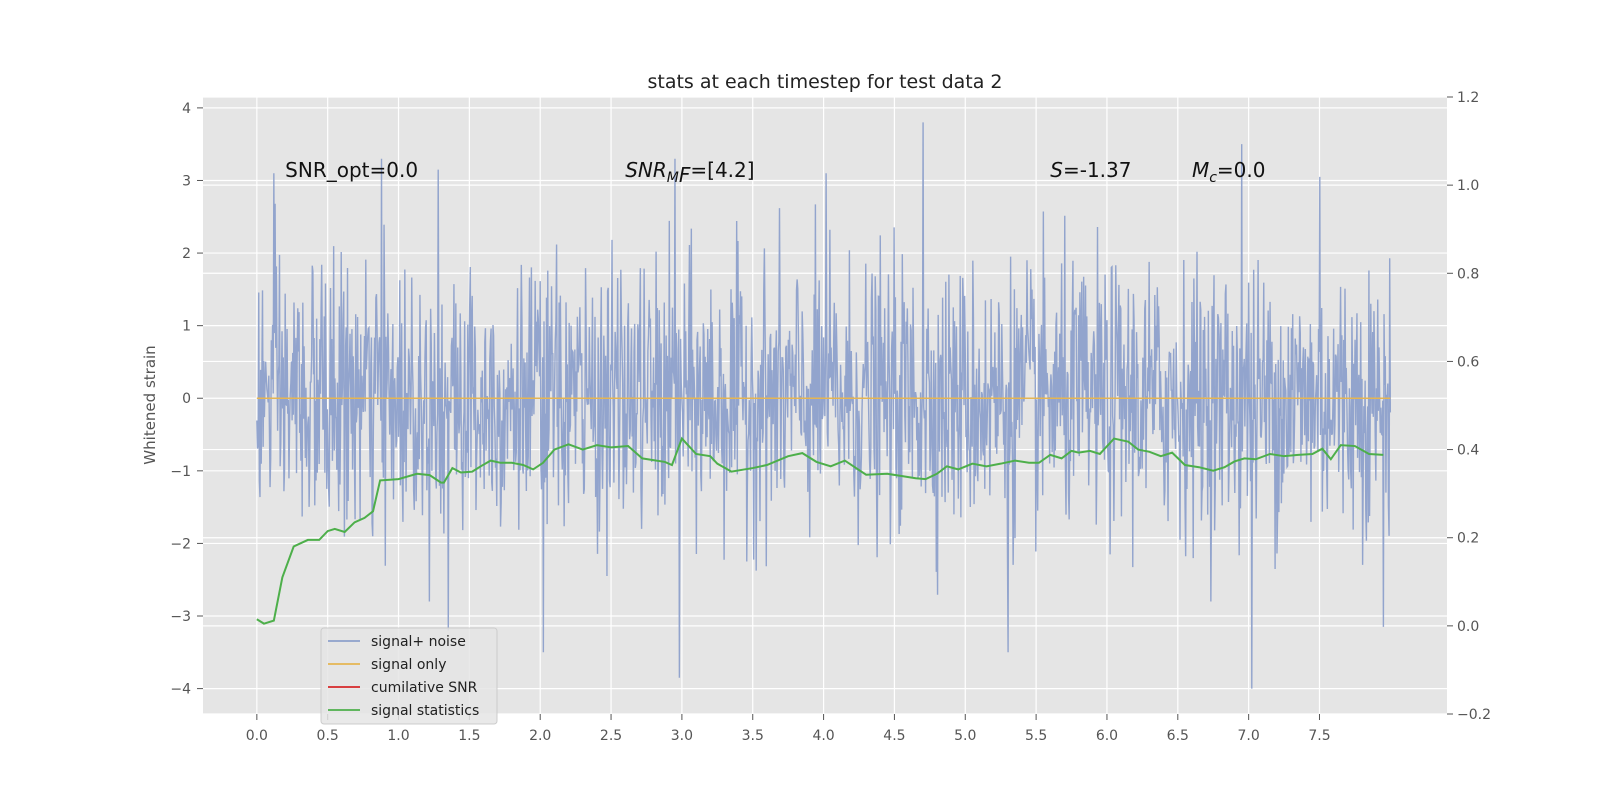  Describe the element at coordinates (824, 82) in the screenshot. I see `chart-title: stats at each timestep for test data 2` at that location.